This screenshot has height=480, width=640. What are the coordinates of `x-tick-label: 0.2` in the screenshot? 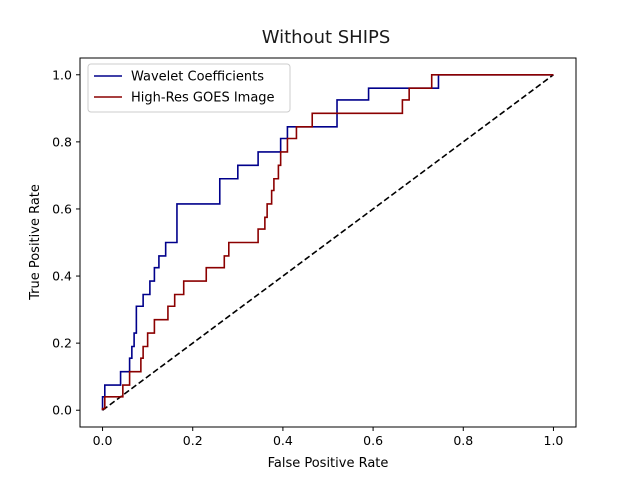 It's located at (193, 440).